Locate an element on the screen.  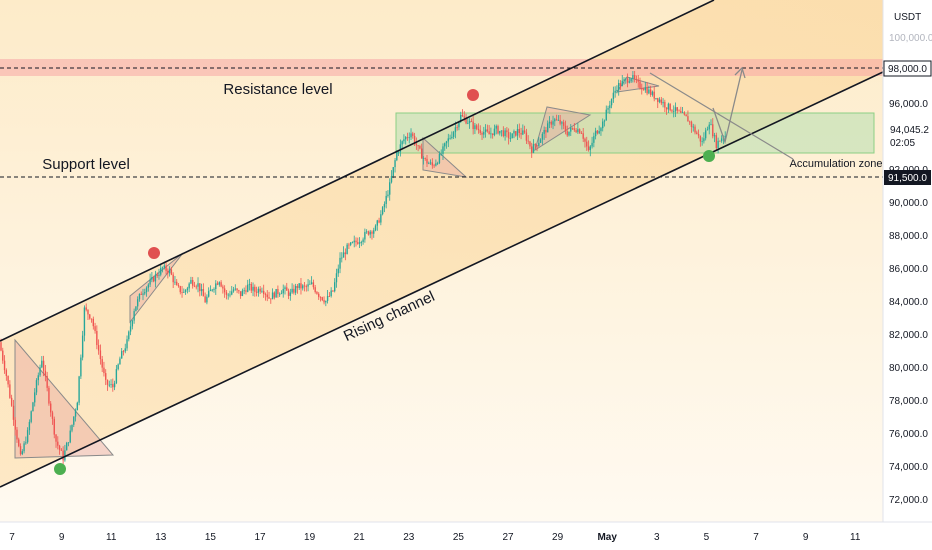
time-tick-label: 15 is located at coordinates (211, 537).